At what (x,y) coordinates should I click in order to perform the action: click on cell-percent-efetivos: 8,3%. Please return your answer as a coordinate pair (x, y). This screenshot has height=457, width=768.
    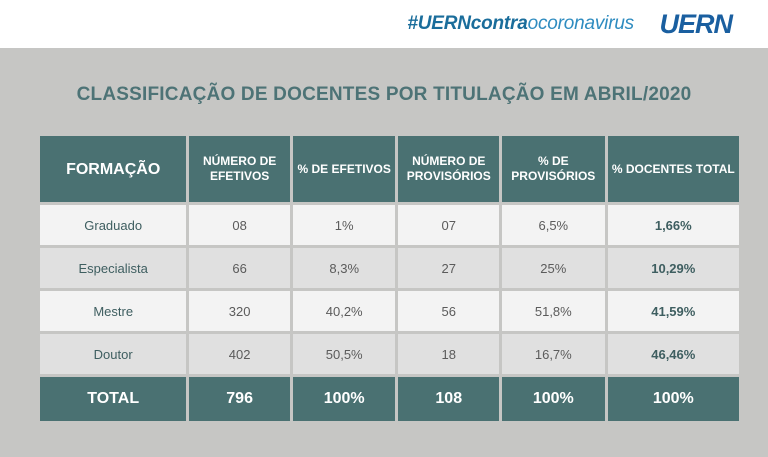
    Looking at the image, I should click on (344, 268).